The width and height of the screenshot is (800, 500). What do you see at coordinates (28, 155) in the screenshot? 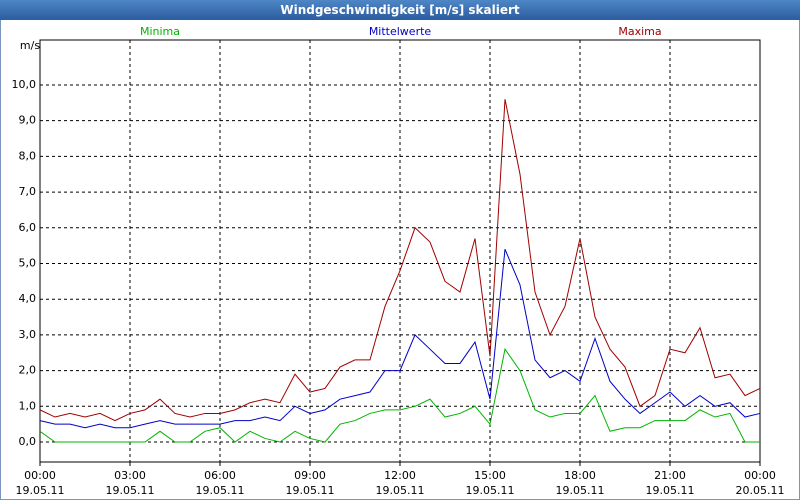
I see `y-tick-label: 8,0` at bounding box center [28, 155].